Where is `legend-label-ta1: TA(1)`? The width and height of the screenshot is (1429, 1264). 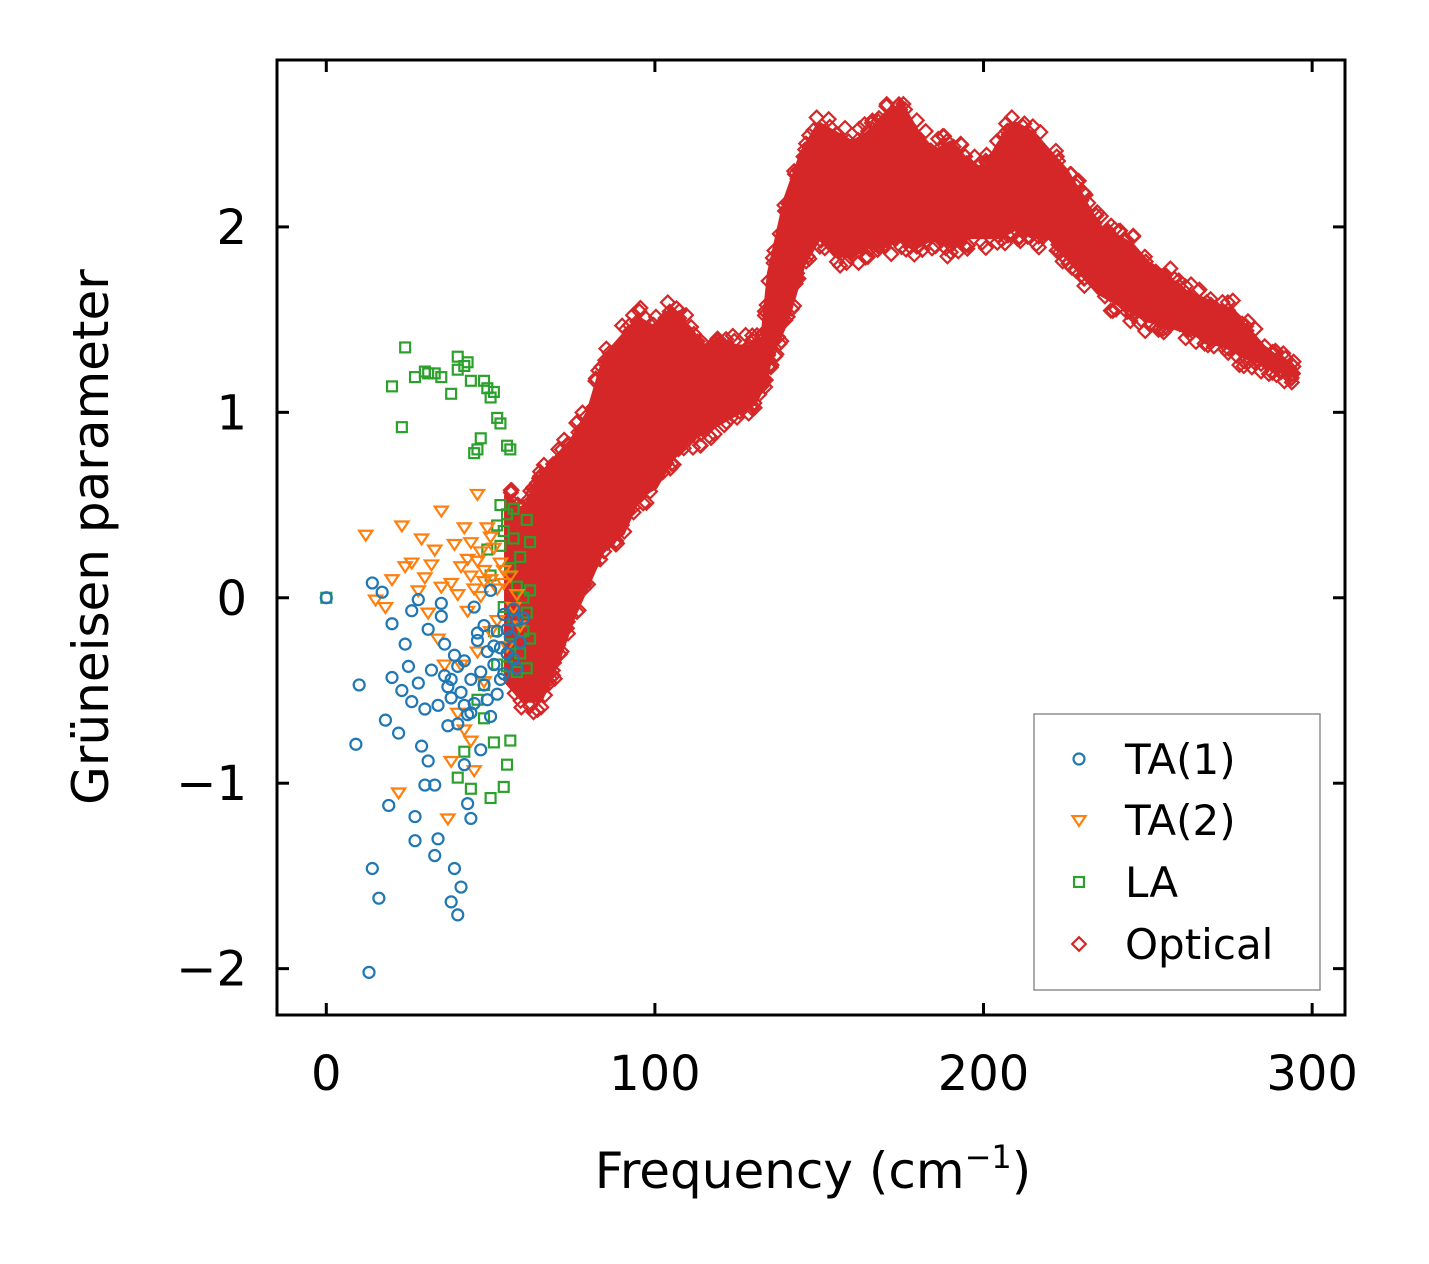
legend-label-ta1: TA(1) is located at coordinates (1180, 759).